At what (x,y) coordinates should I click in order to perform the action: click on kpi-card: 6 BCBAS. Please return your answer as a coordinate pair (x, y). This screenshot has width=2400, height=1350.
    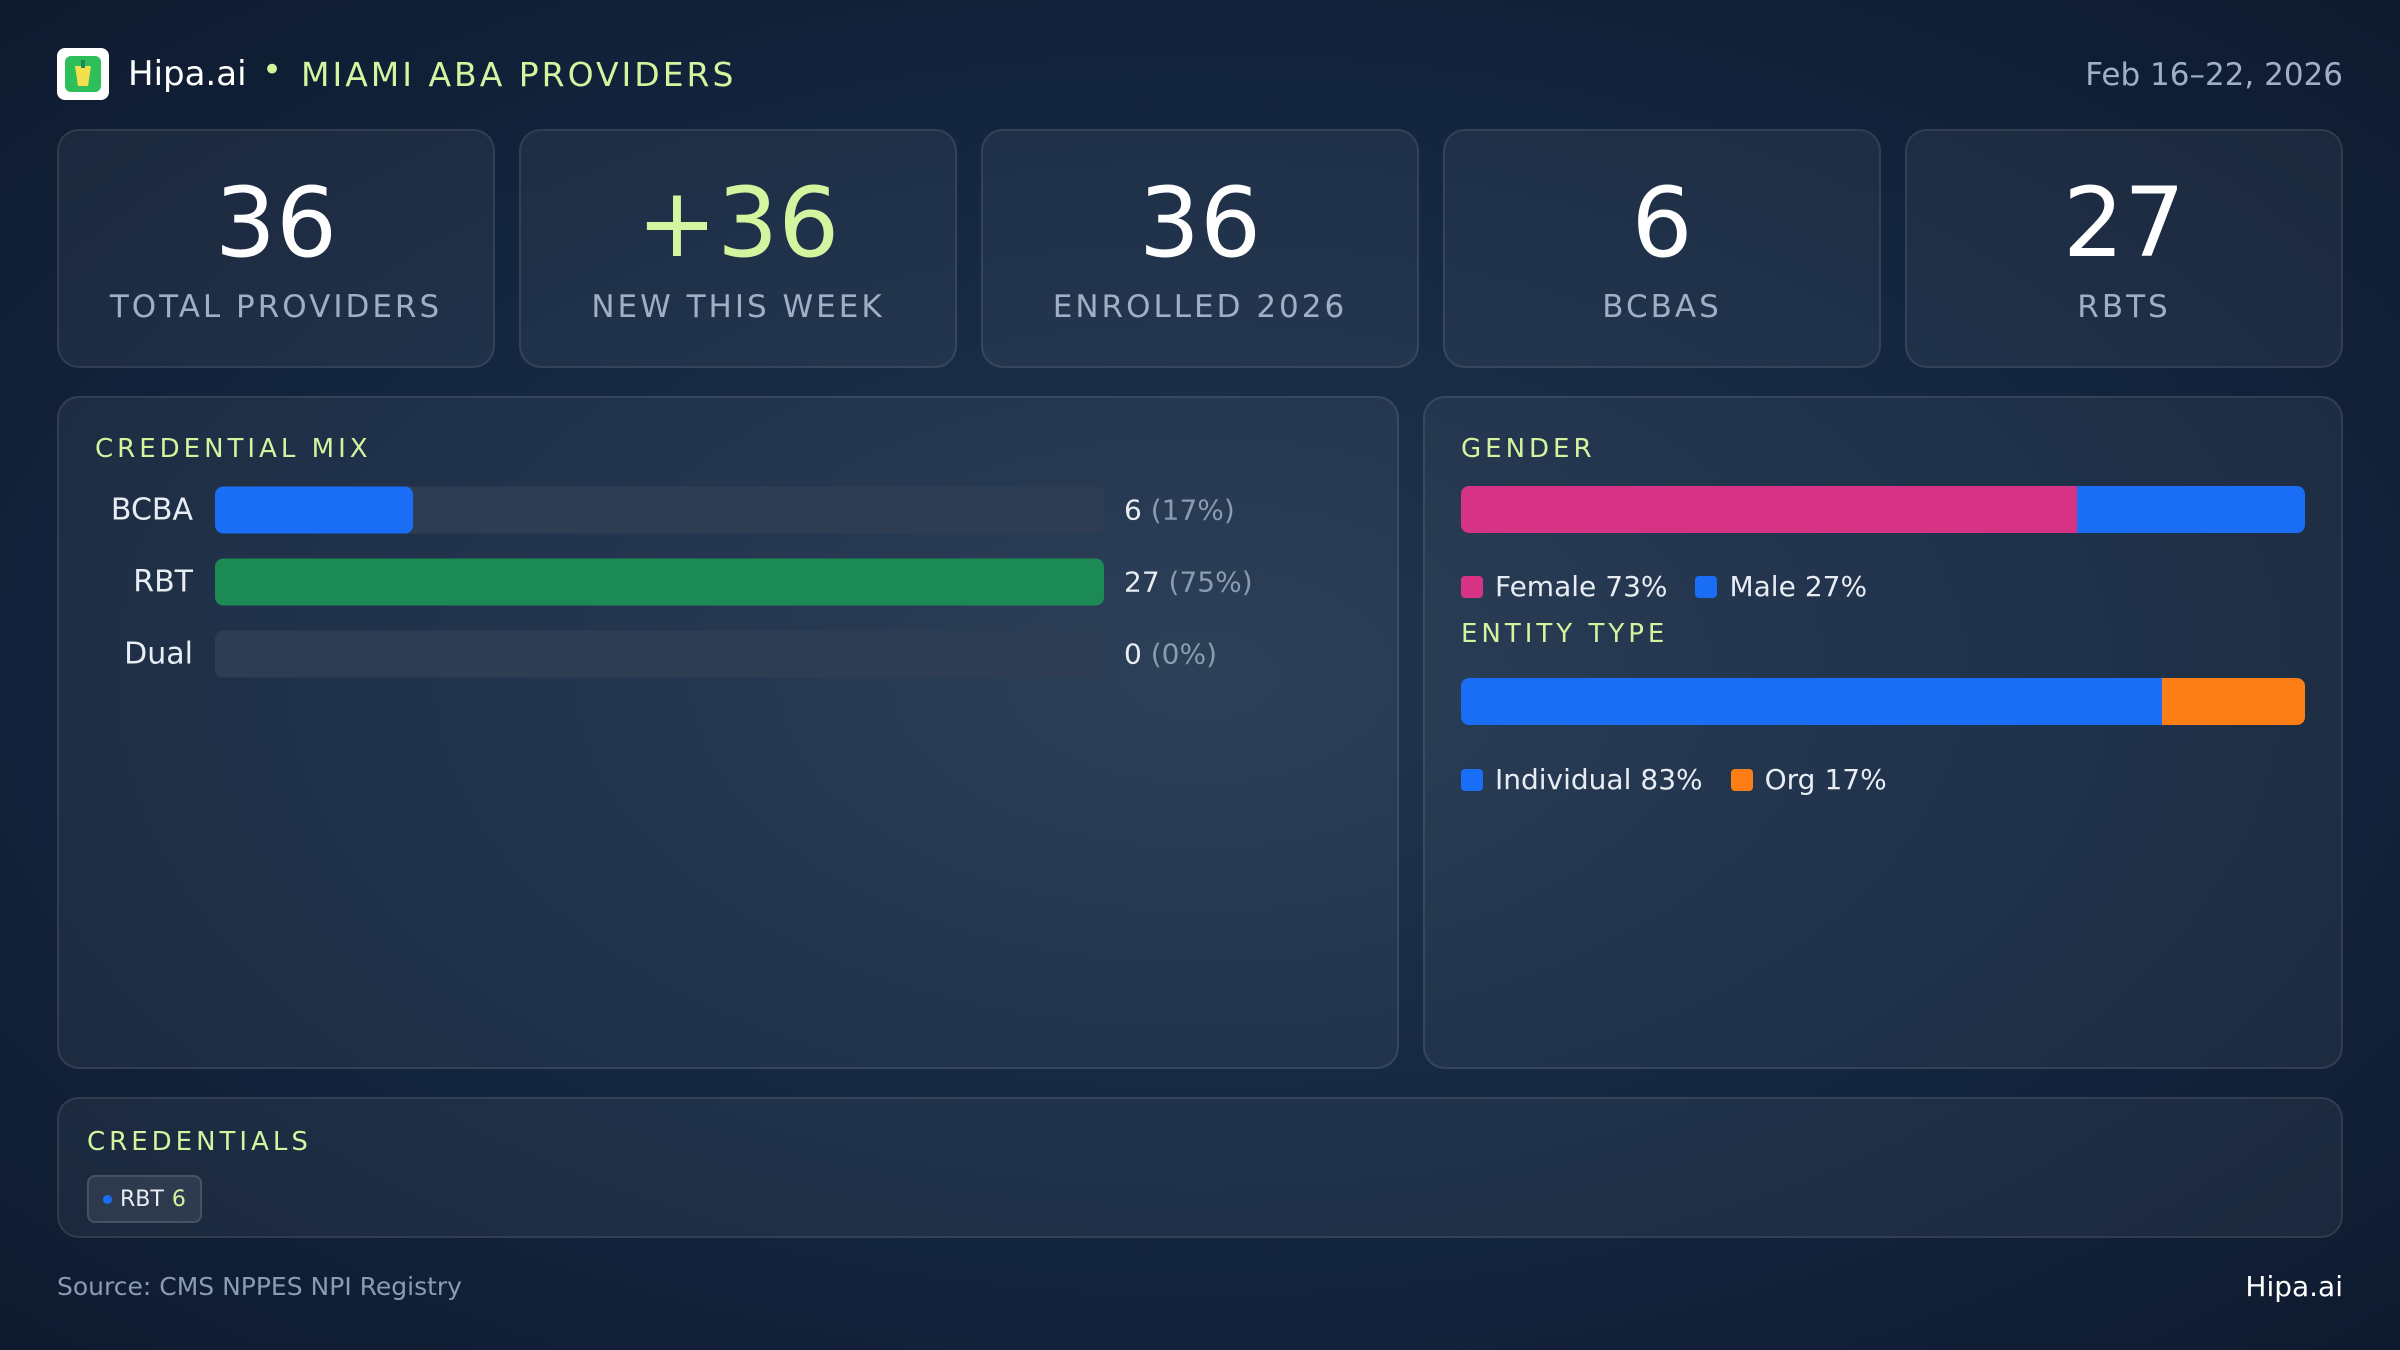
    Looking at the image, I should click on (1662, 248).